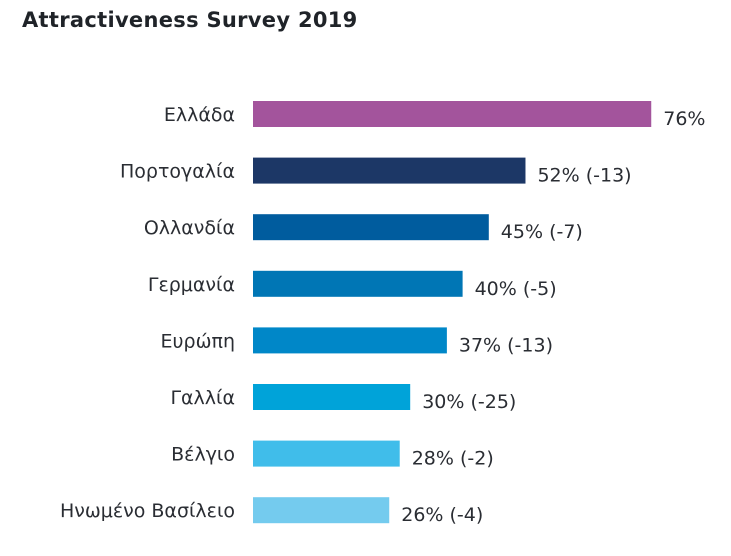 The image size is (731, 556). What do you see at coordinates (584, 176) in the screenshot?
I see `data-label: 52% (-13)` at bounding box center [584, 176].